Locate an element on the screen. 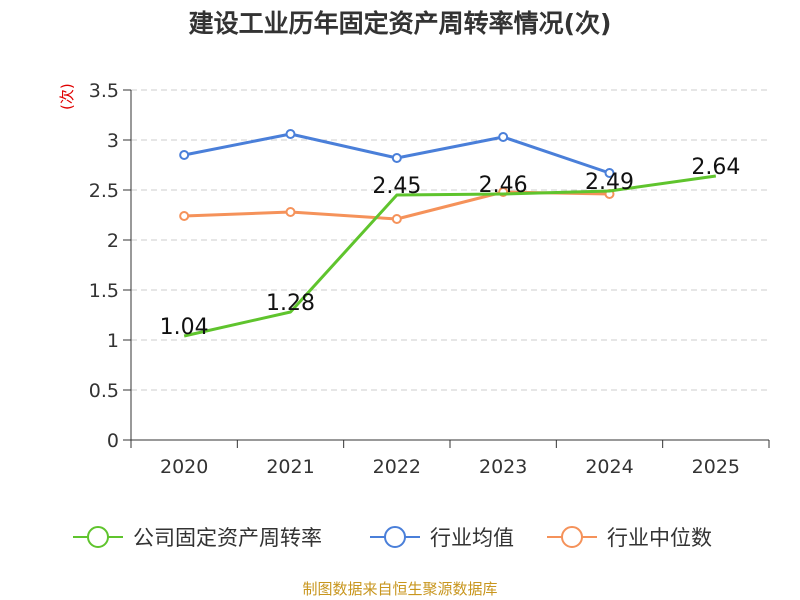 The image size is (800, 600). x-tick-label: 2023 is located at coordinates (503, 467).